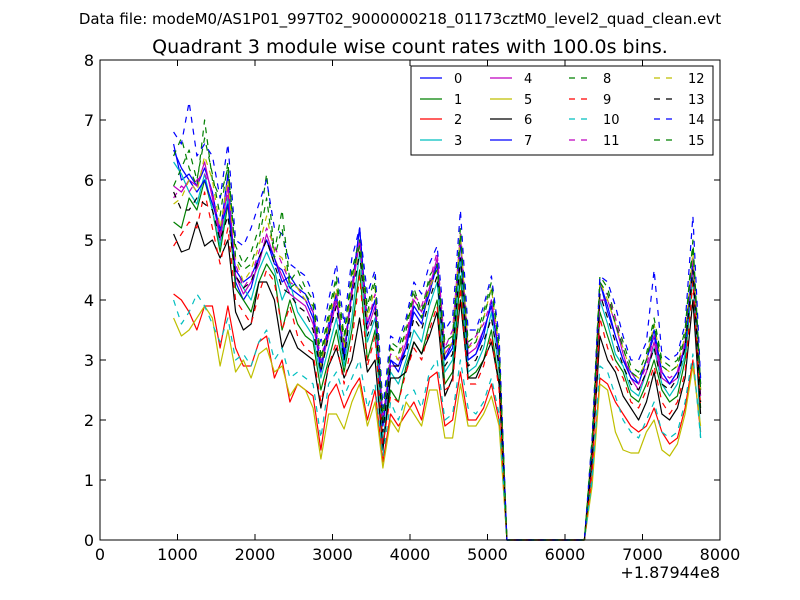 This screenshot has height=600, width=800. What do you see at coordinates (528, 141) in the screenshot?
I see `legend-label-7: 7` at bounding box center [528, 141].